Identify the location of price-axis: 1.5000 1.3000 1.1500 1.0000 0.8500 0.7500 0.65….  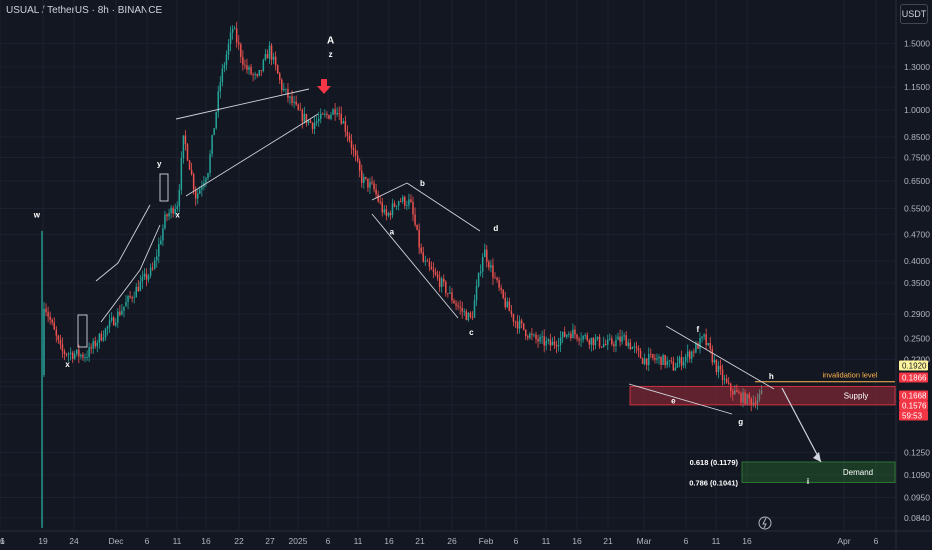
(917, 280).